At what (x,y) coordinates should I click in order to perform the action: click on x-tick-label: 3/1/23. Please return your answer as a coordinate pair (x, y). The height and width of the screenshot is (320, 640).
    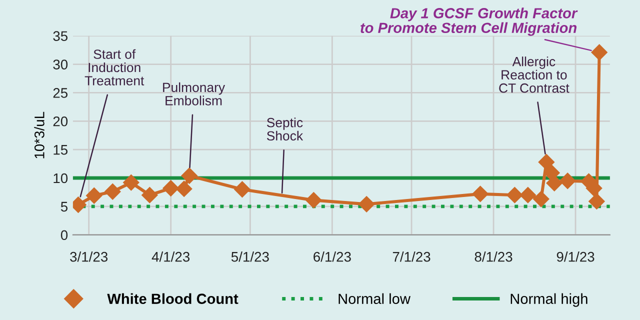
    Looking at the image, I should click on (89, 257).